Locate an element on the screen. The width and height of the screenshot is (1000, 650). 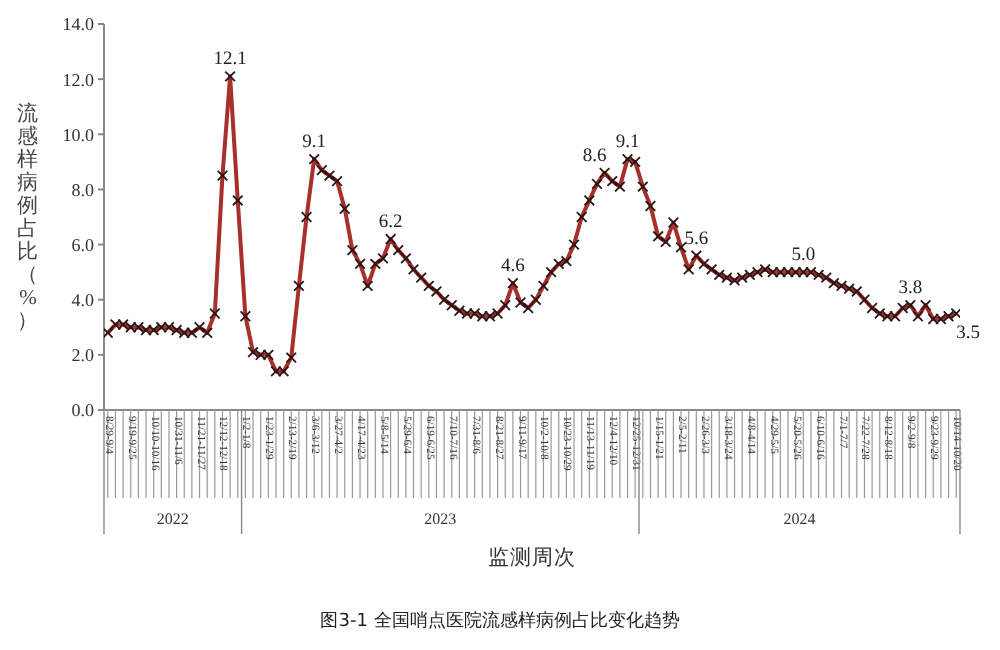
text: 2023 is located at coordinates (440, 519).